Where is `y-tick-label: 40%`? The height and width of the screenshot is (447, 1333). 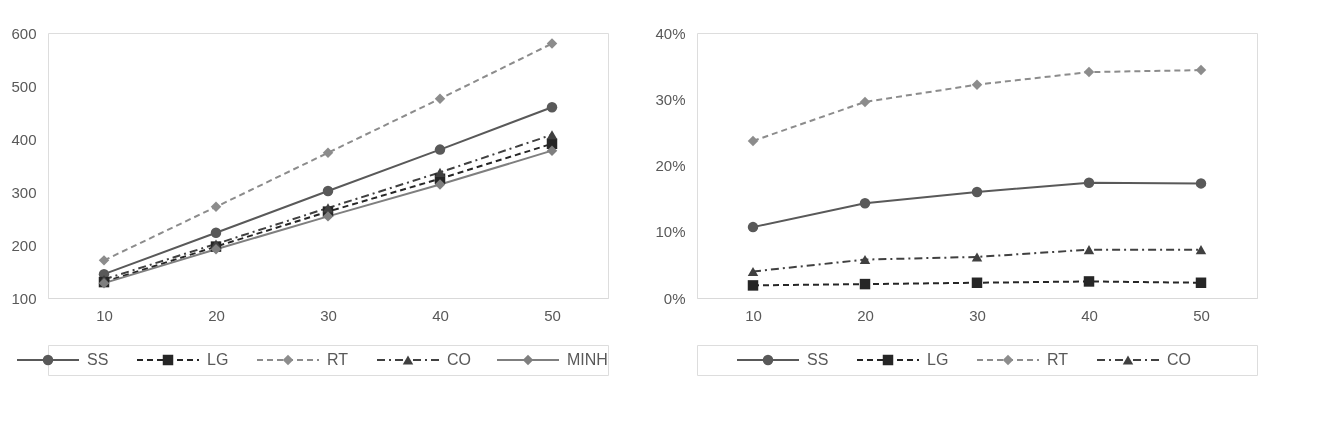 y-tick-label: 40% is located at coordinates (670, 33).